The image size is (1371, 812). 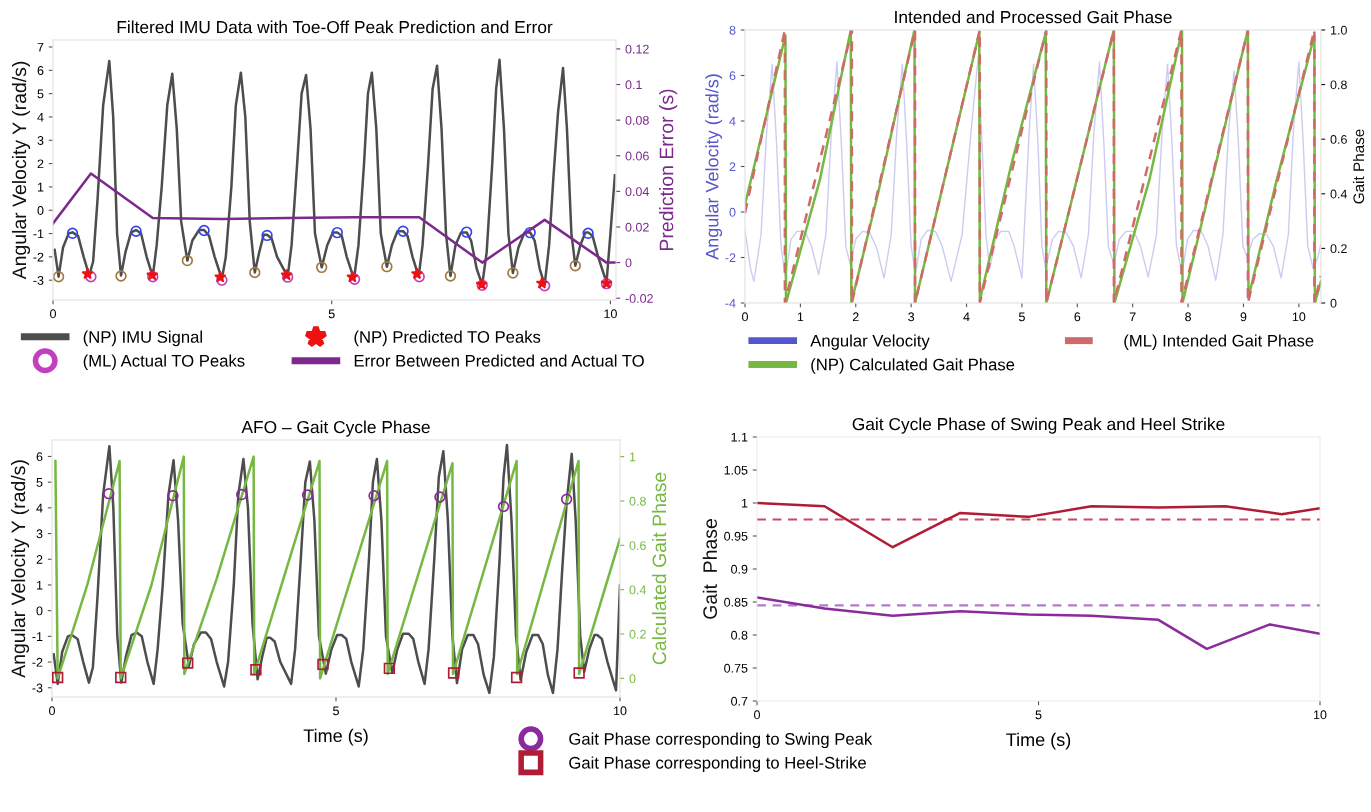 What do you see at coordinates (1077, 317) in the screenshot?
I see `x-tick-label: 6` at bounding box center [1077, 317].